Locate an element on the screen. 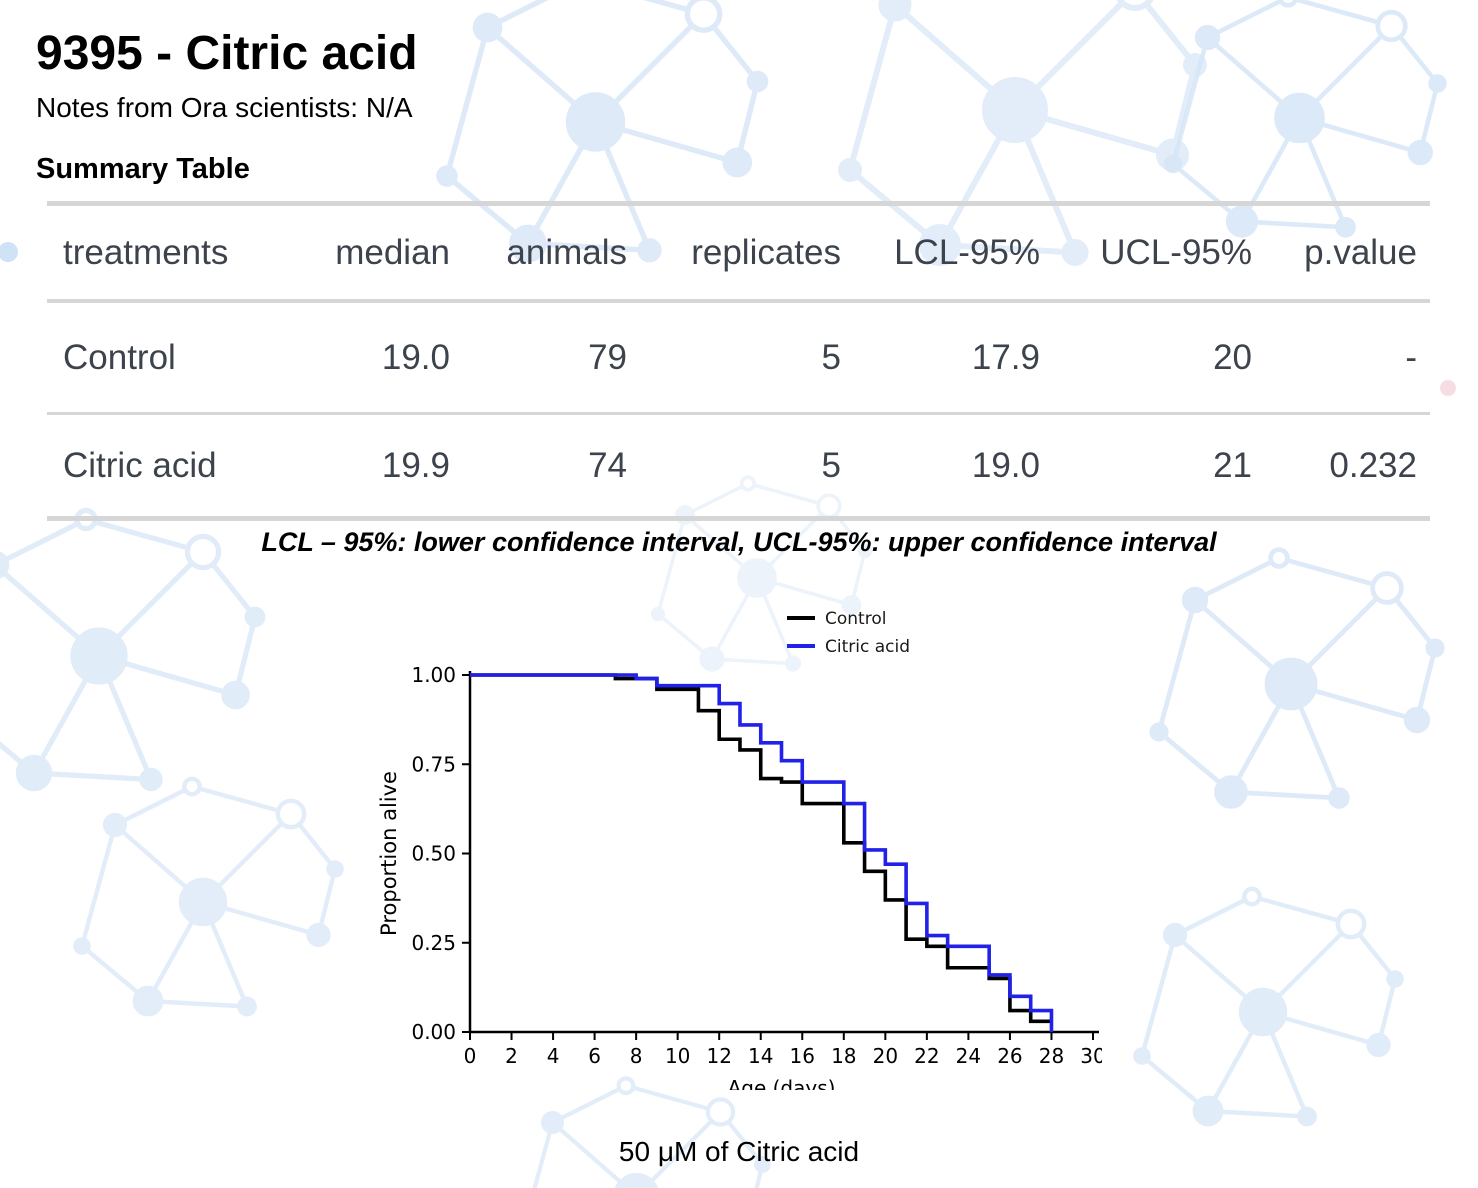 The width and height of the screenshot is (1478, 1188). x-tick-label: 18 is located at coordinates (843, 1056).